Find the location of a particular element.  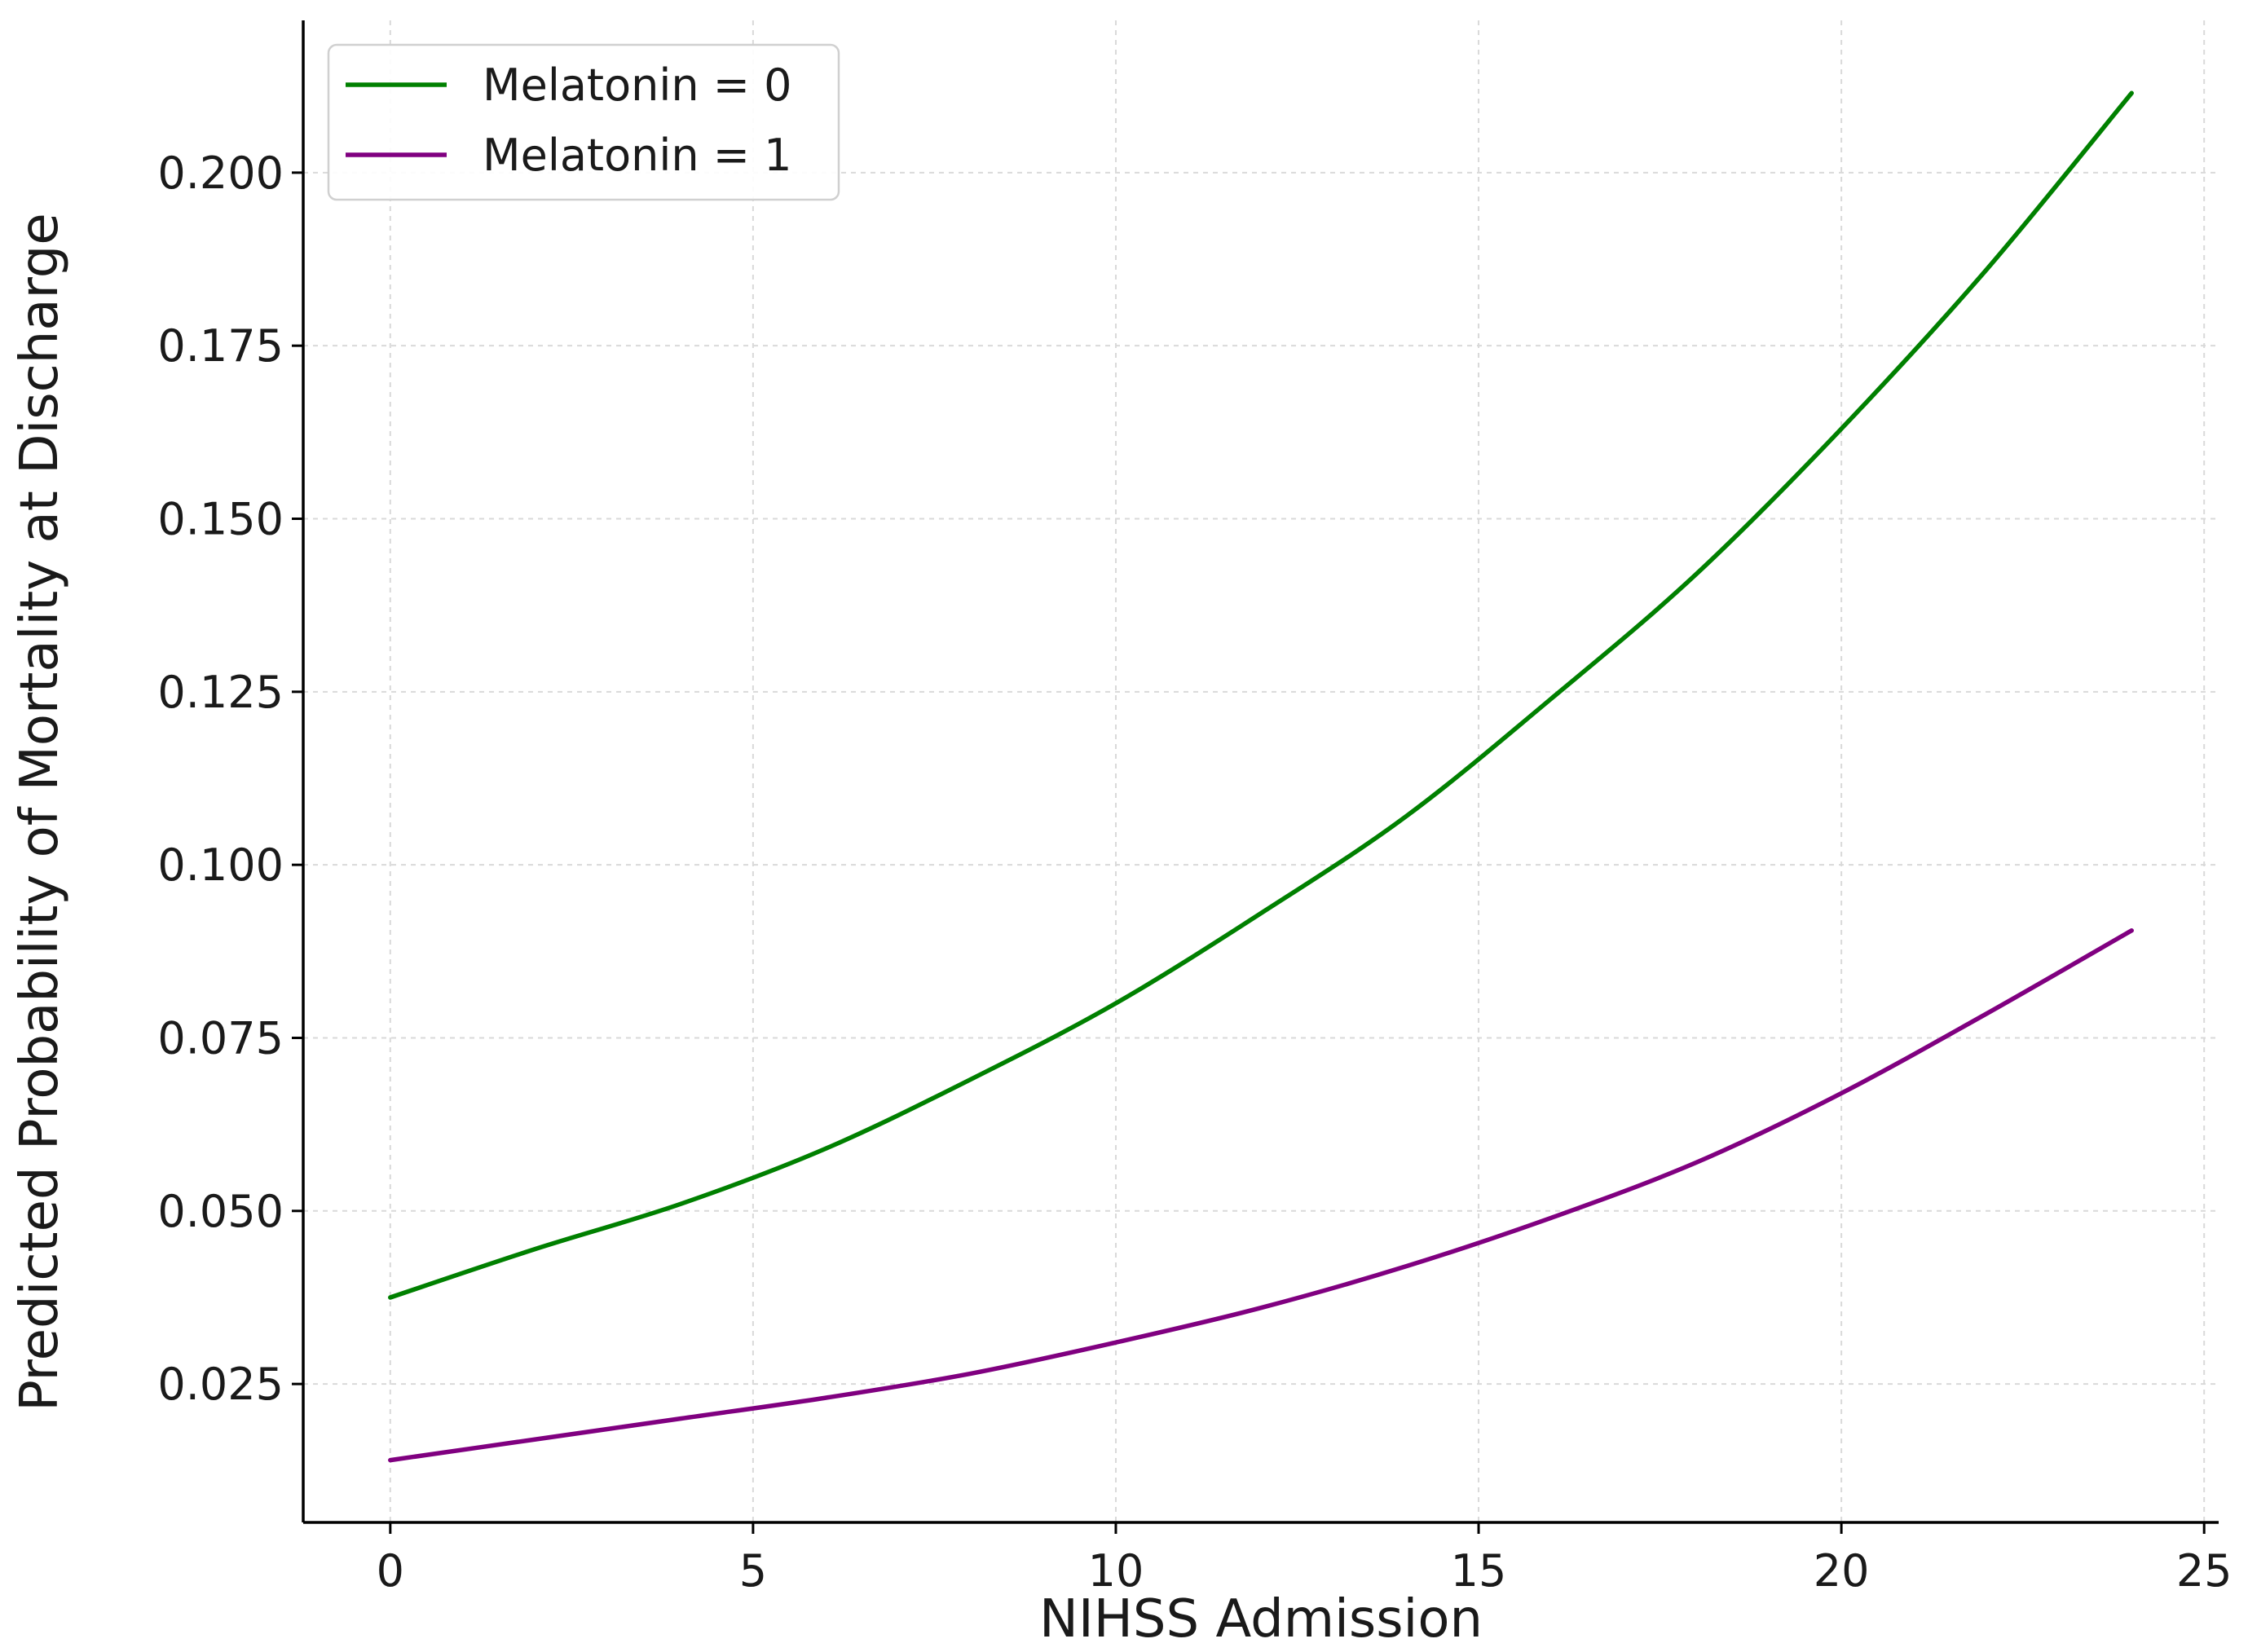

y-tick-label: 0.100 is located at coordinates (221, 865).